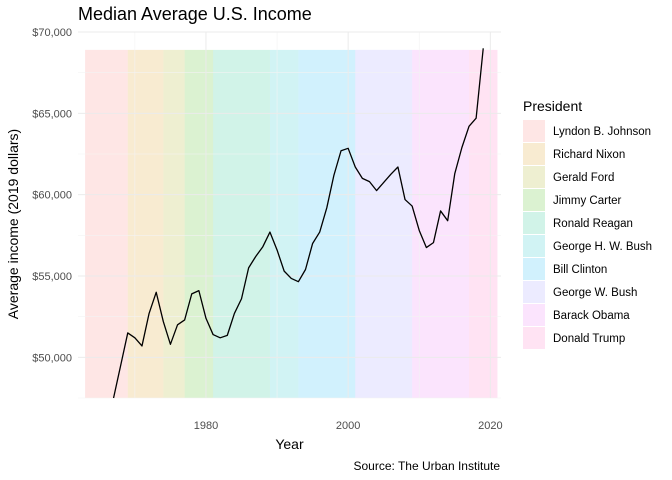 Image resolution: width=672 pixels, height=480 pixels. I want to click on y-tick-label: $65,000, so click(52, 114).